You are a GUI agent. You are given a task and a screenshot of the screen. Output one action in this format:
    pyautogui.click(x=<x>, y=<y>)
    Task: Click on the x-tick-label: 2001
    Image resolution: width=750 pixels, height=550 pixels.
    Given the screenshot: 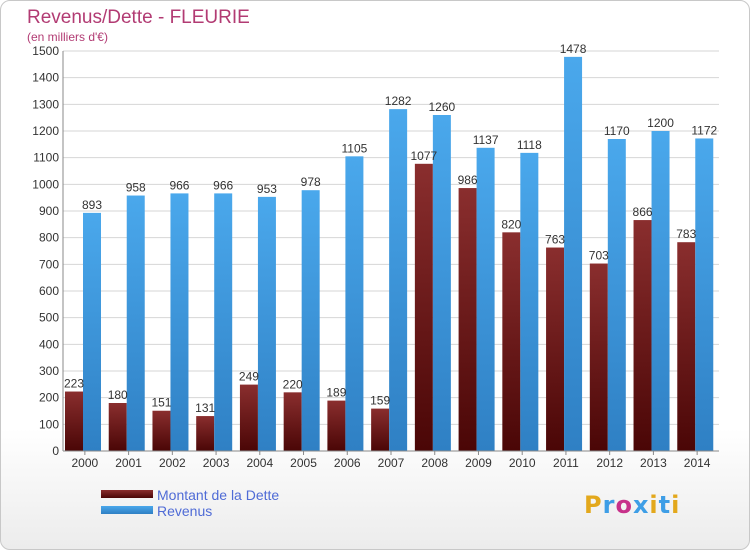 What is the action you would take?
    pyautogui.click(x=128, y=463)
    